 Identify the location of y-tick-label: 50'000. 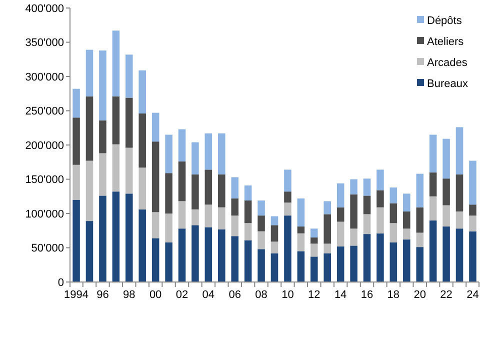
(47, 248).